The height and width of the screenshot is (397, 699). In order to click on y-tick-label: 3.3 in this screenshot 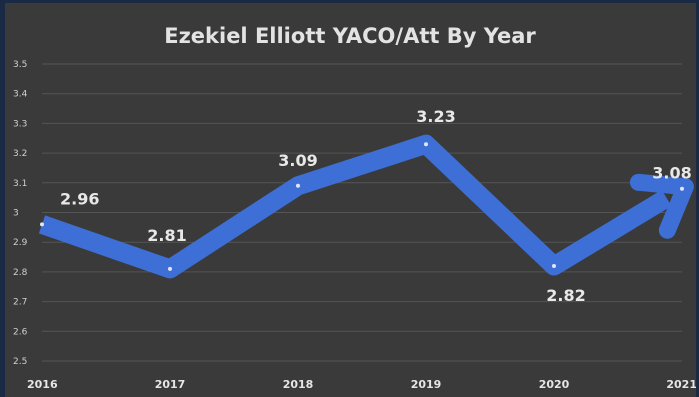, I will do `click(20, 124)`.